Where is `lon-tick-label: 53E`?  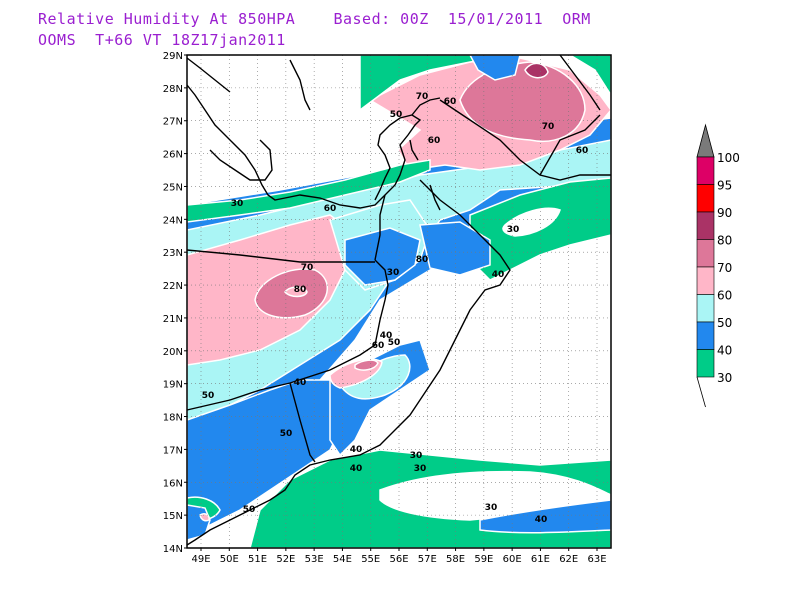
lon-tick-label: 53E is located at coordinates (314, 559).